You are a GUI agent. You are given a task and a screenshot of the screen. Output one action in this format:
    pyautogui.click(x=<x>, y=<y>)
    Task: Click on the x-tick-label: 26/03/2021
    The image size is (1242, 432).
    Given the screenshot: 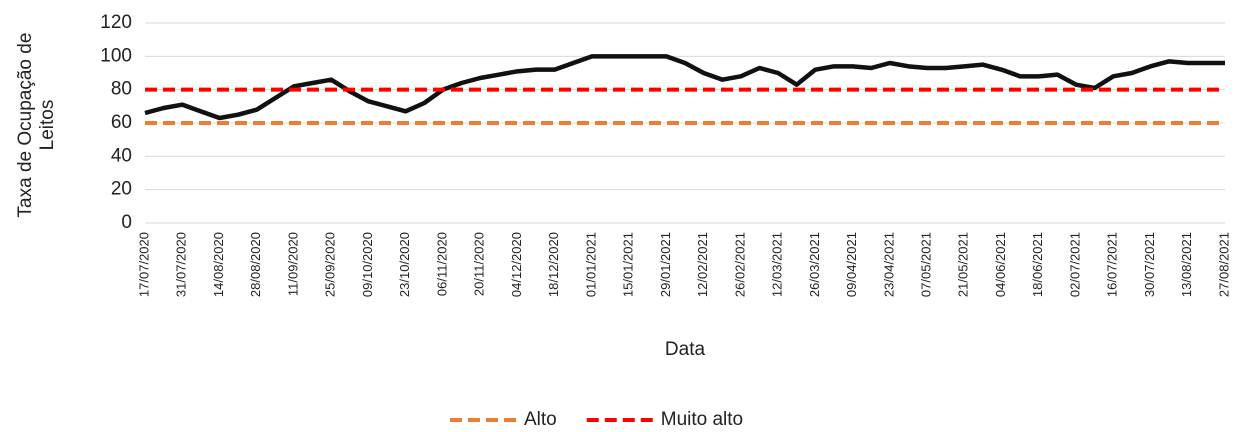 What is the action you would take?
    pyautogui.click(x=814, y=264)
    